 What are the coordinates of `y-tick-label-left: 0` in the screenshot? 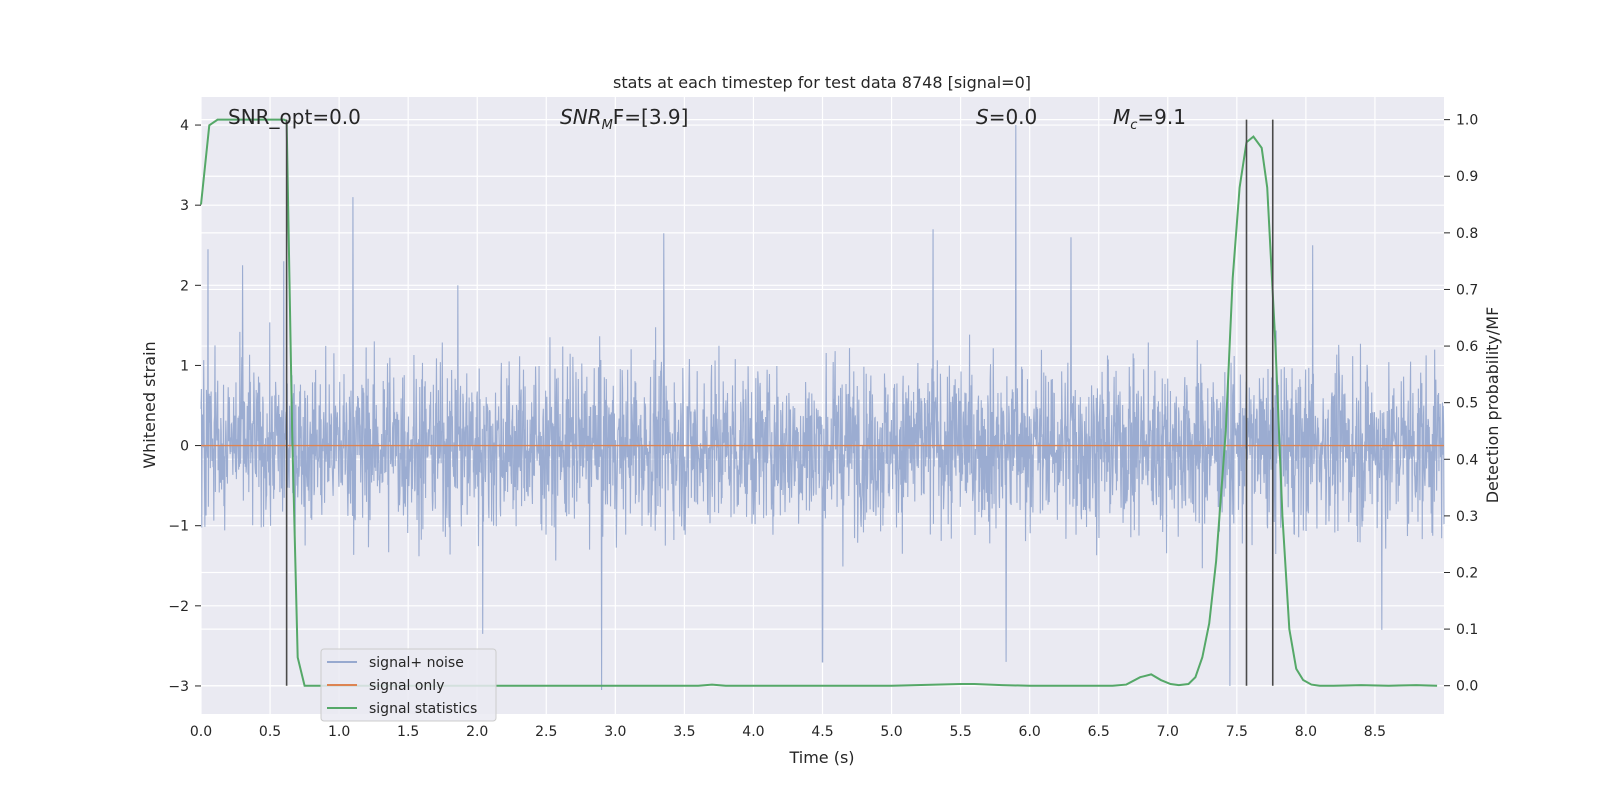 It's located at (184, 447).